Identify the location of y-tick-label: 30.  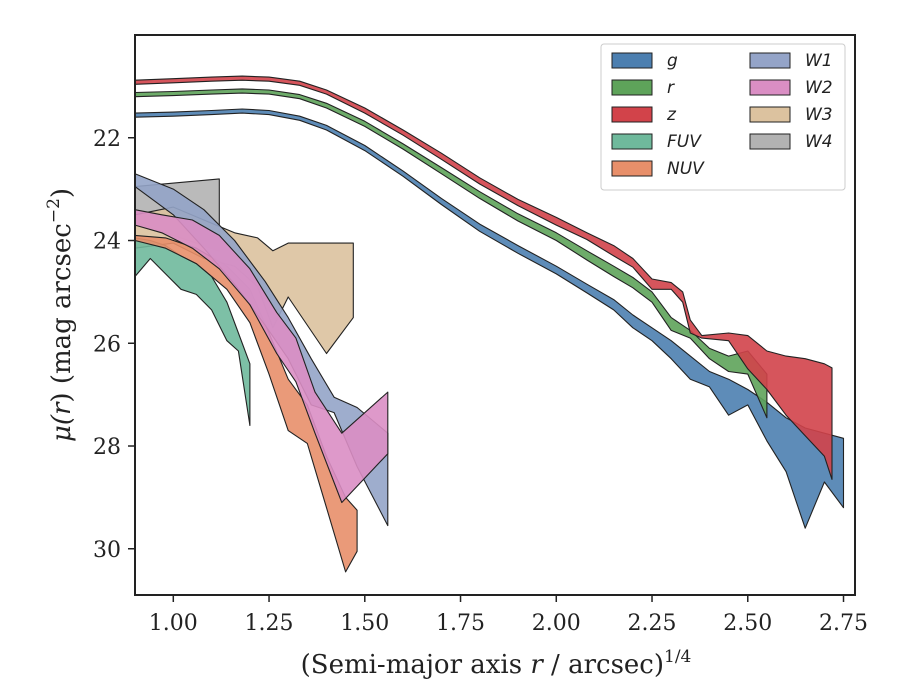
(107, 550).